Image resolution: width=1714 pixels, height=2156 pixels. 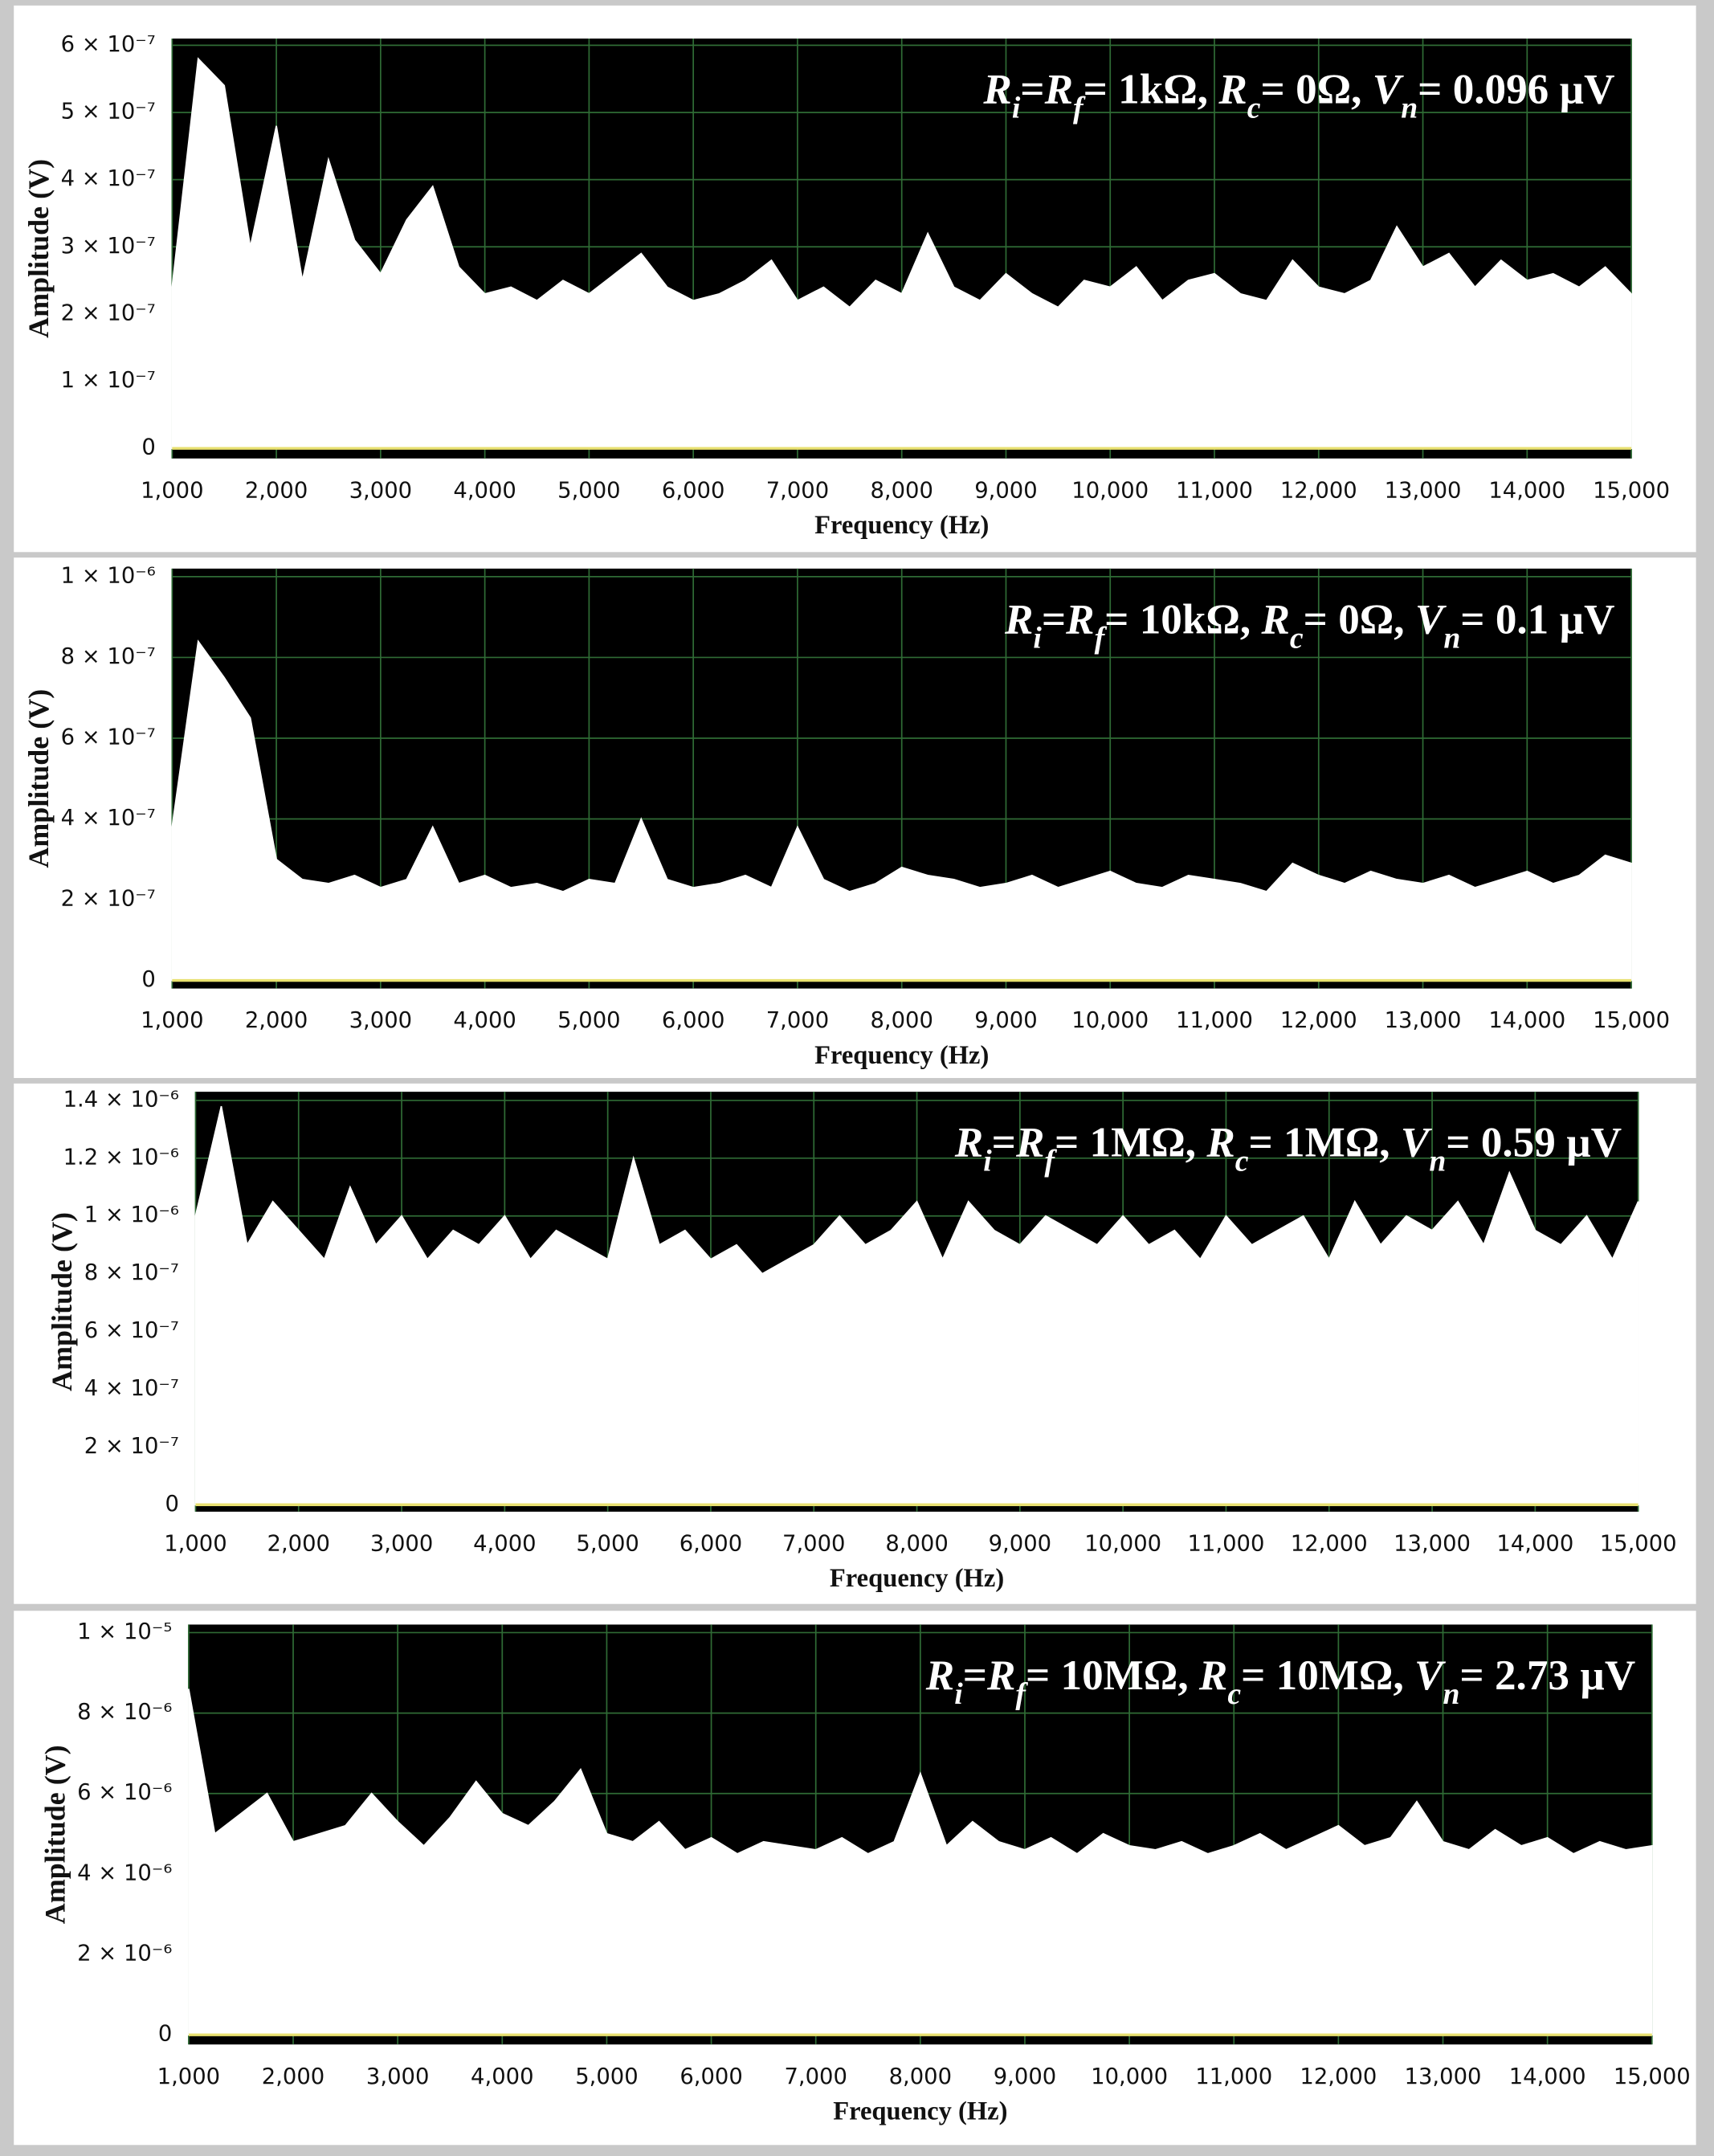 What do you see at coordinates (1537, 620) in the screenshot?
I see `annotation-part: = 0.1 µV` at bounding box center [1537, 620].